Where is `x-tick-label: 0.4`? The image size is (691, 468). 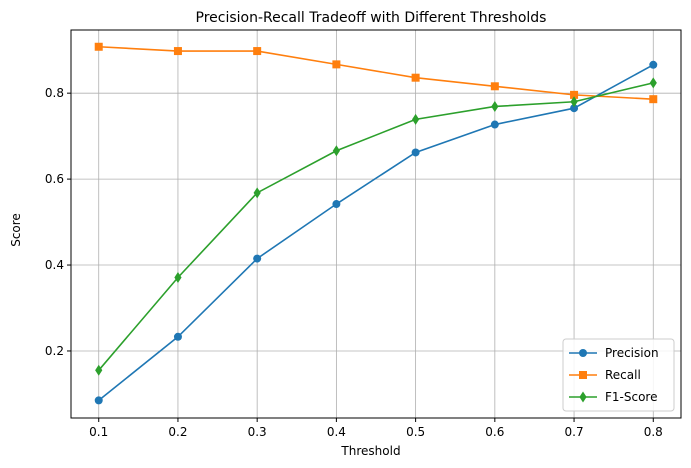
x-tick-label: 0.4 is located at coordinates (336, 432).